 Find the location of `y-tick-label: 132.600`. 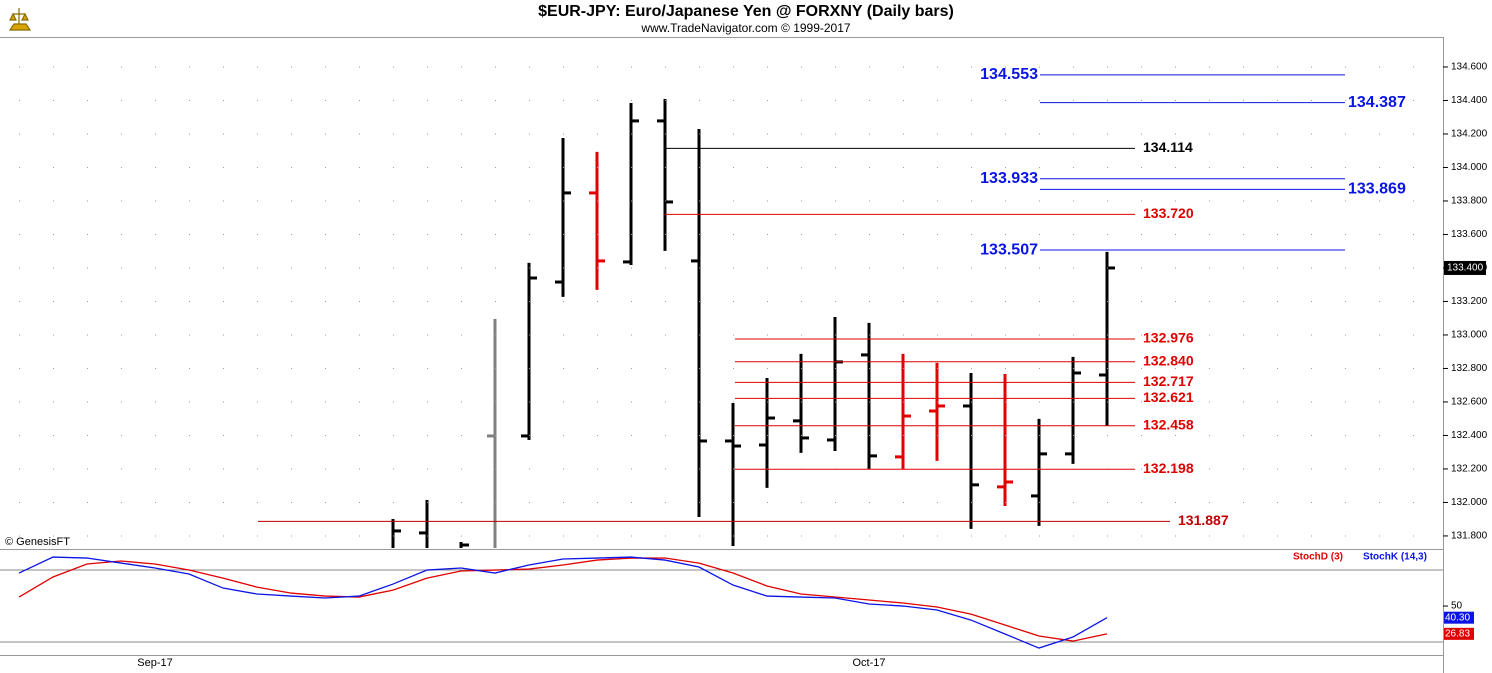

y-tick-label: 132.600 is located at coordinates (1469, 402).